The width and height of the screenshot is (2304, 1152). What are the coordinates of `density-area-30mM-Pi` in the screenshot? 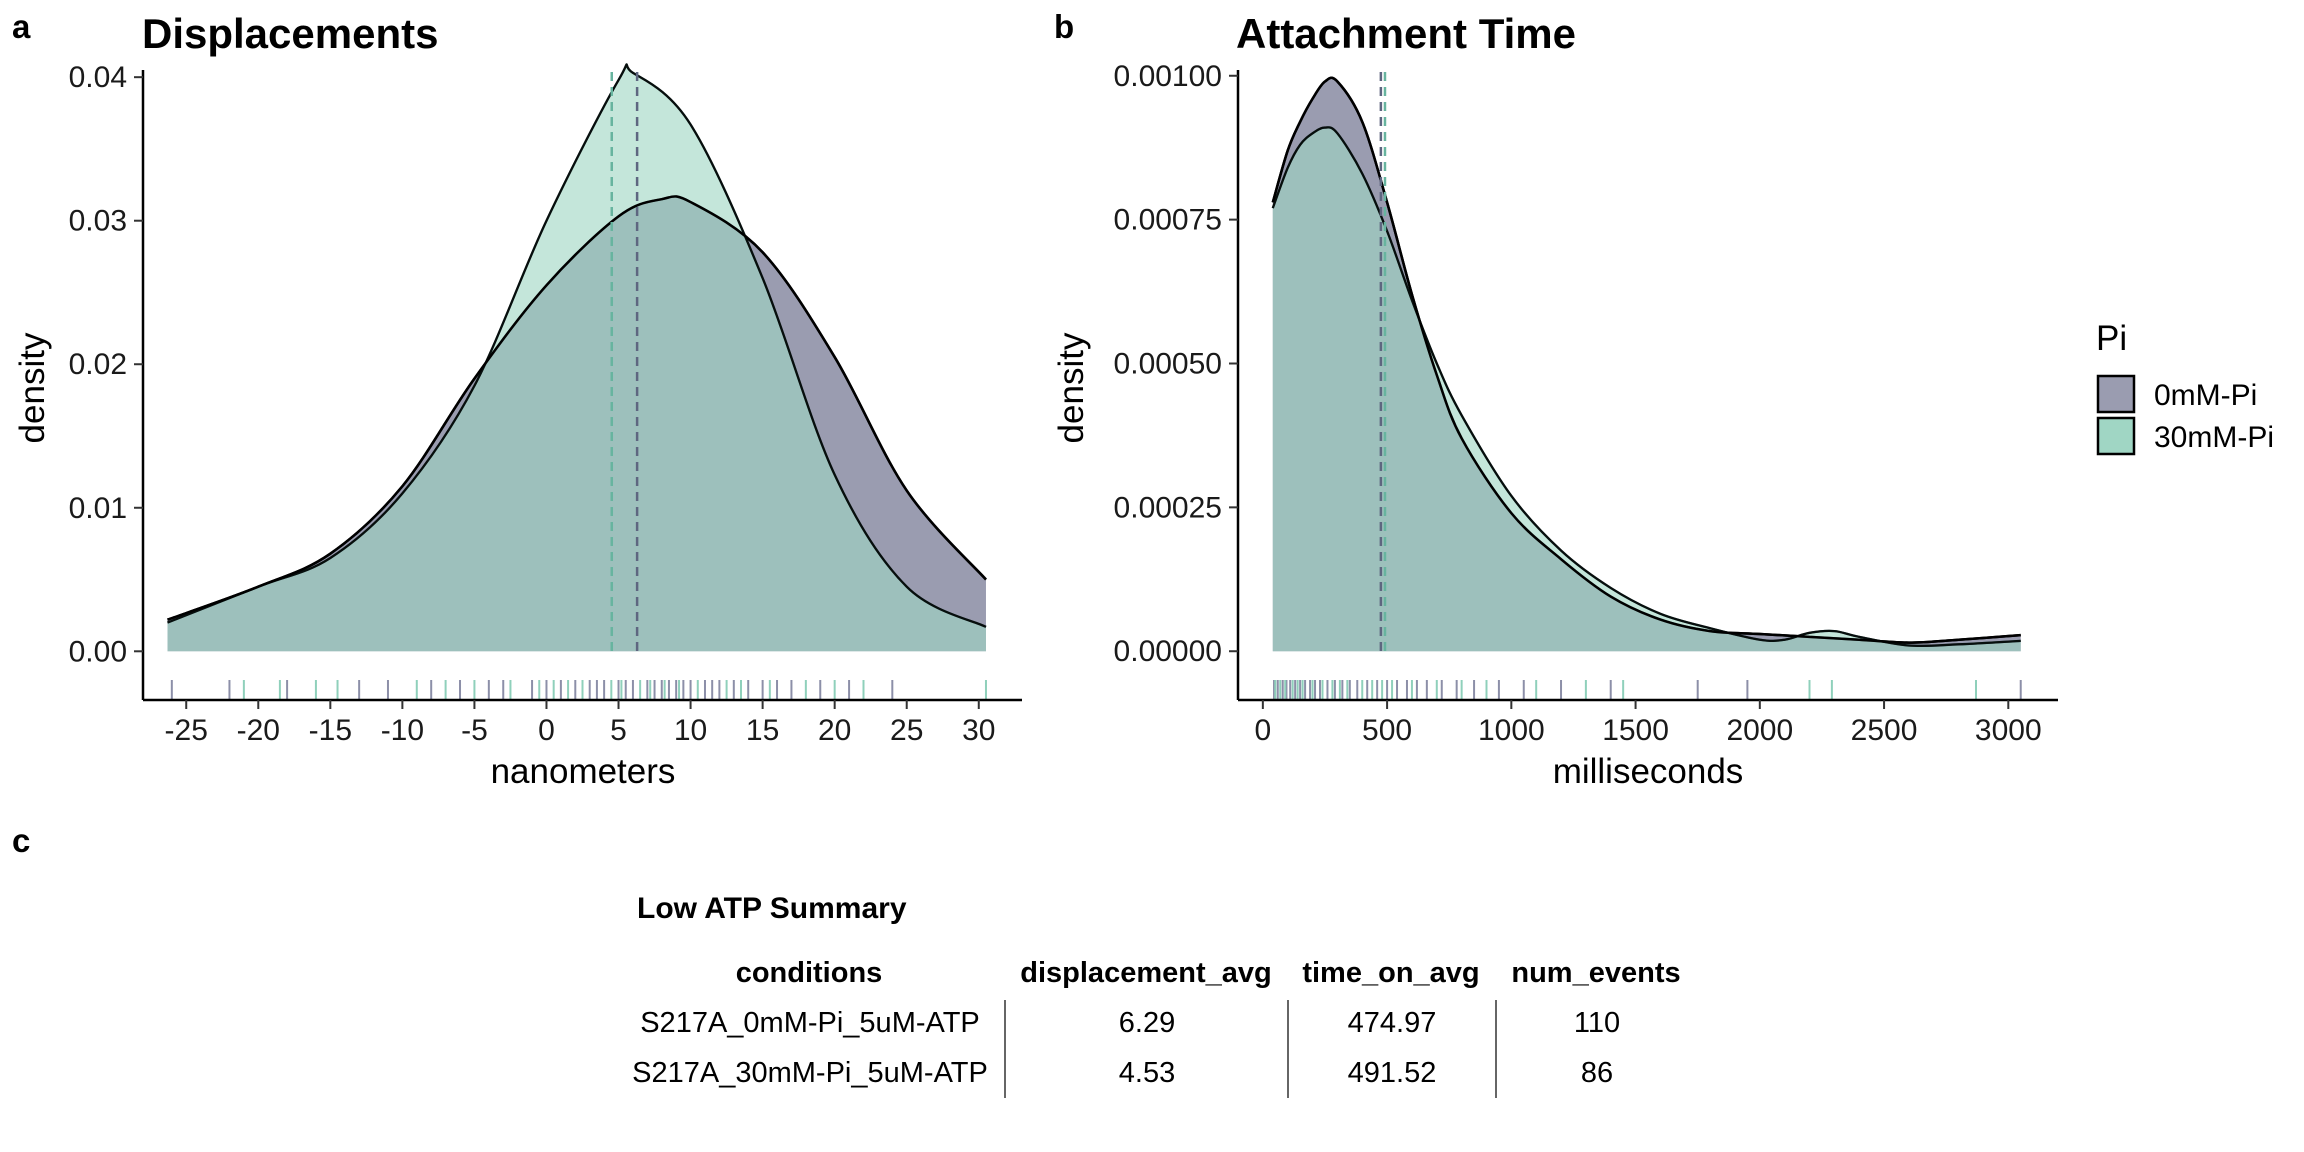 It's located at (1646, 389).